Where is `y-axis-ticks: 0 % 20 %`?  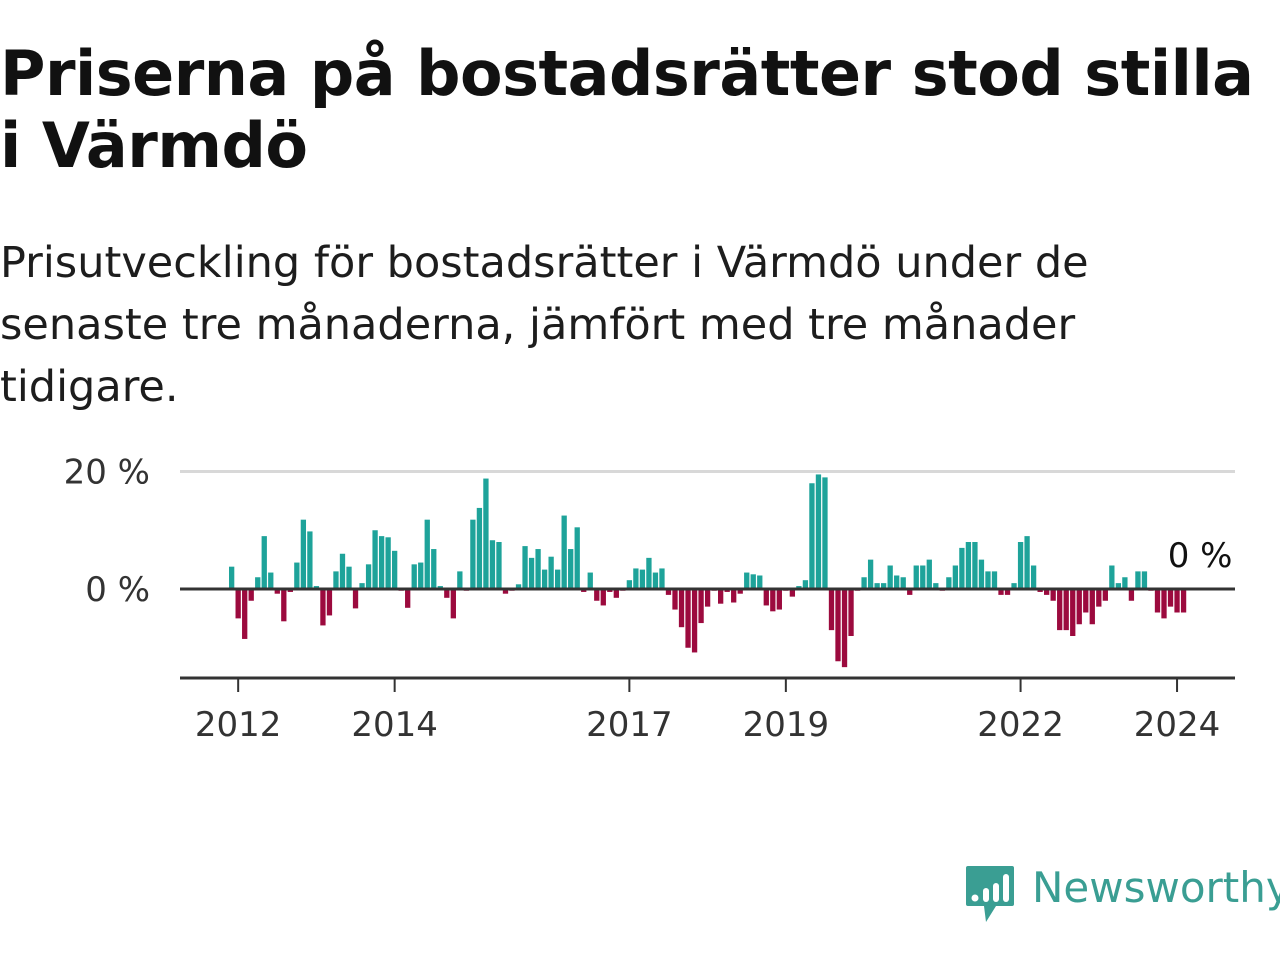 y-axis-ticks: 0 % 20 % is located at coordinates (107, 532).